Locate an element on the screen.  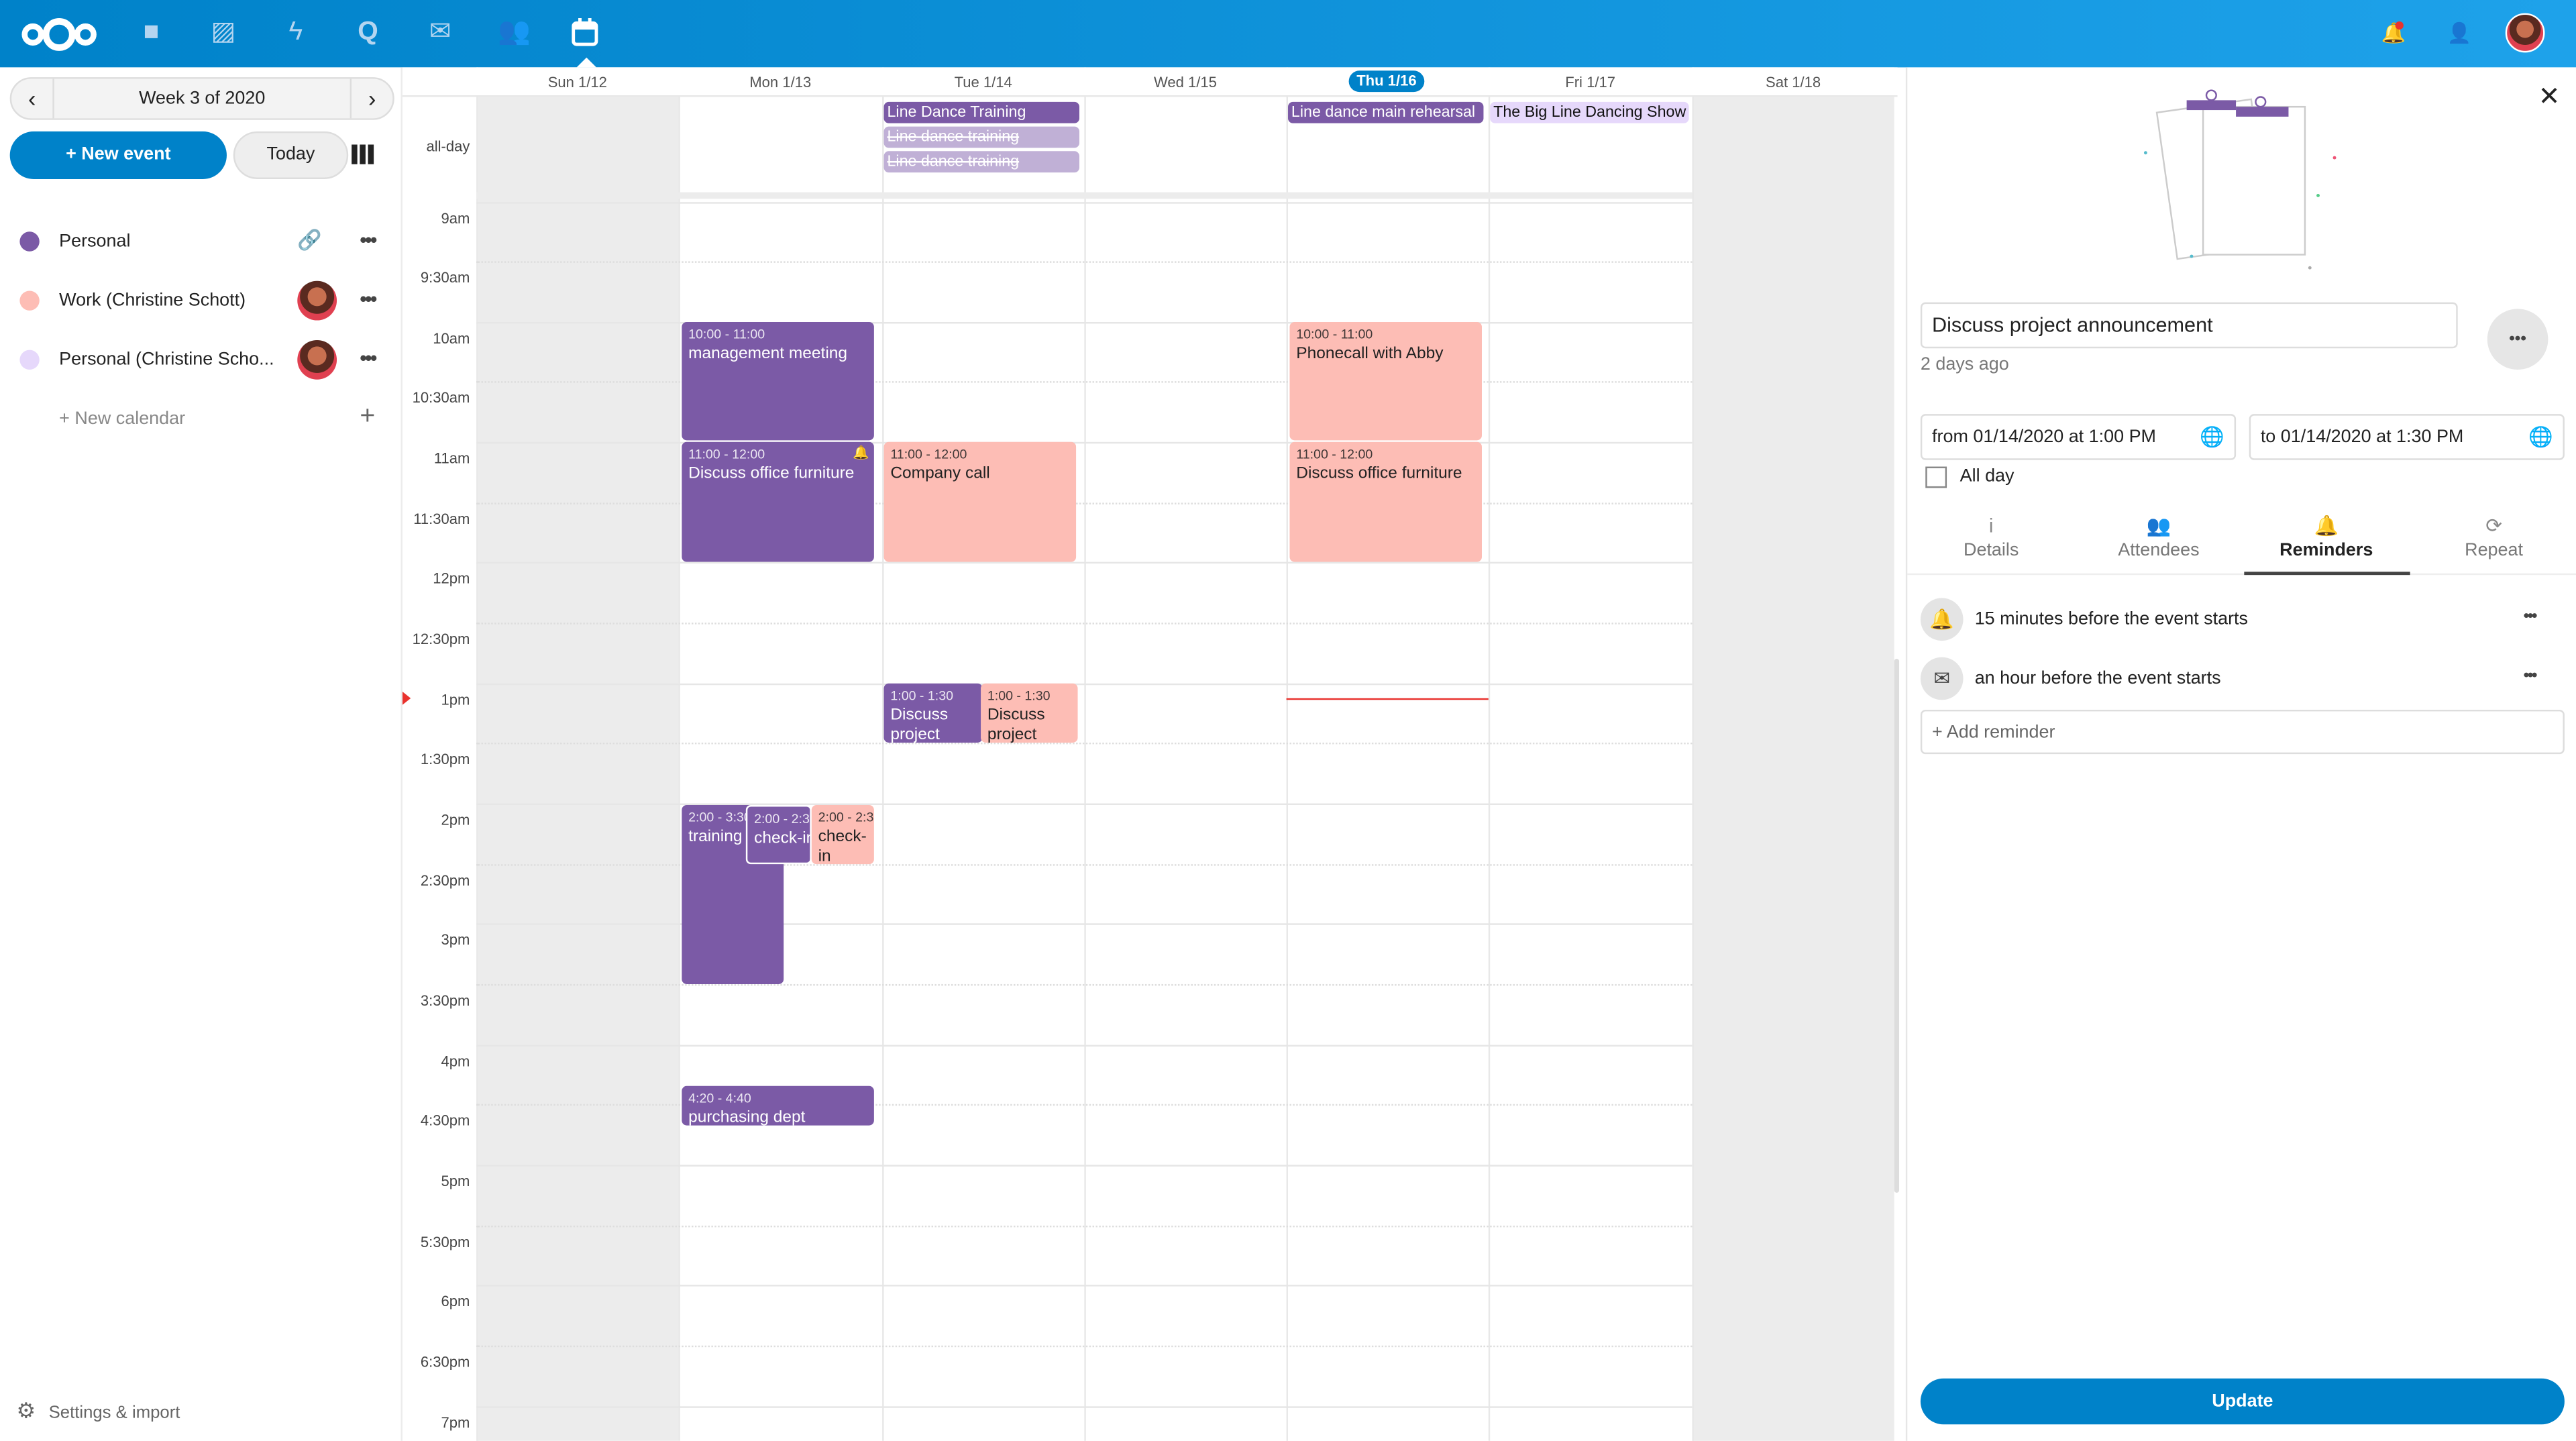
all-day-event: The Big Line Dancing Show is located at coordinates (1589, 112).